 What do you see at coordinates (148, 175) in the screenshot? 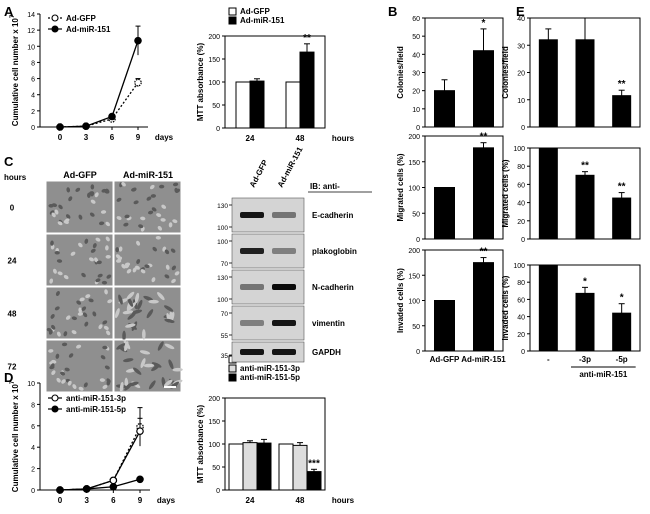
I see `micrograph-header-mir151: Ad-miR-151` at bounding box center [148, 175].